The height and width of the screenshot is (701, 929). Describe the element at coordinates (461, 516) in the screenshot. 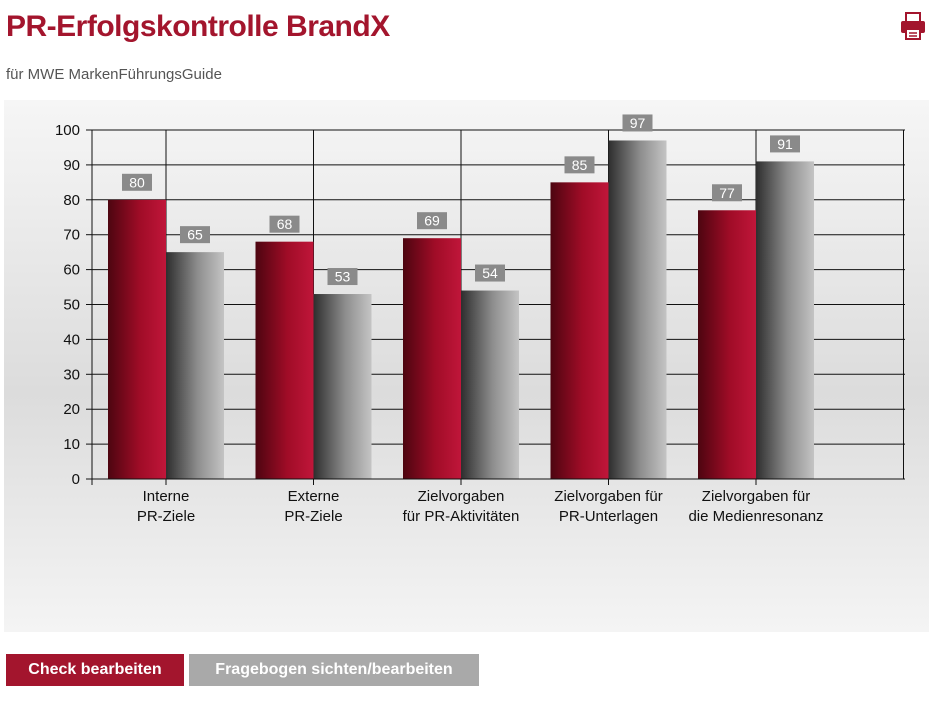

I see `x-tick-label: für PR-Aktivitäten` at that location.